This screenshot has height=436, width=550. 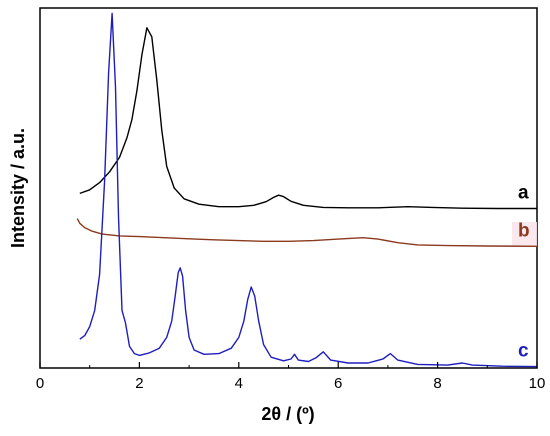 What do you see at coordinates (537, 383) in the screenshot?
I see `x-tick-label-10: 10` at bounding box center [537, 383].